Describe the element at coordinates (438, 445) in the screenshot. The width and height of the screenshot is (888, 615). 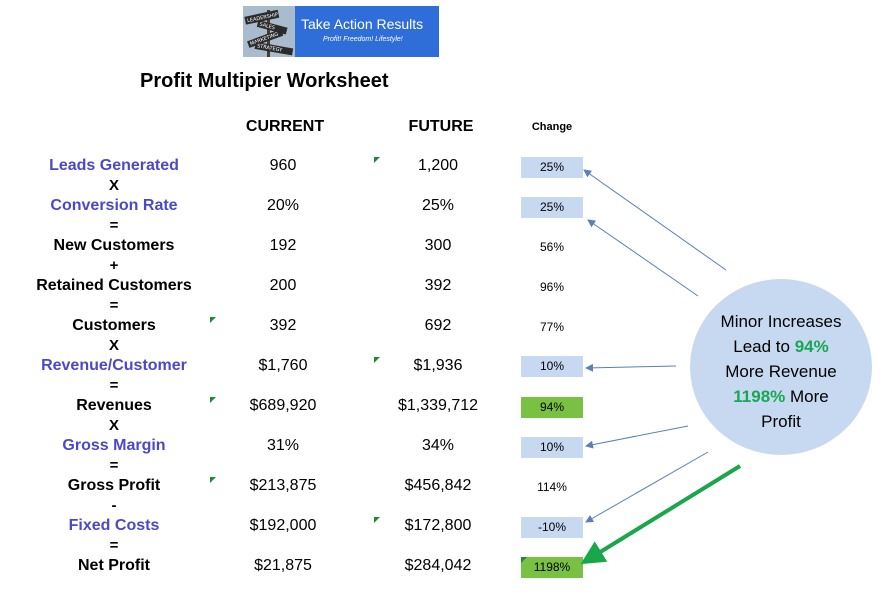
I see `future-value: 34%` at that location.